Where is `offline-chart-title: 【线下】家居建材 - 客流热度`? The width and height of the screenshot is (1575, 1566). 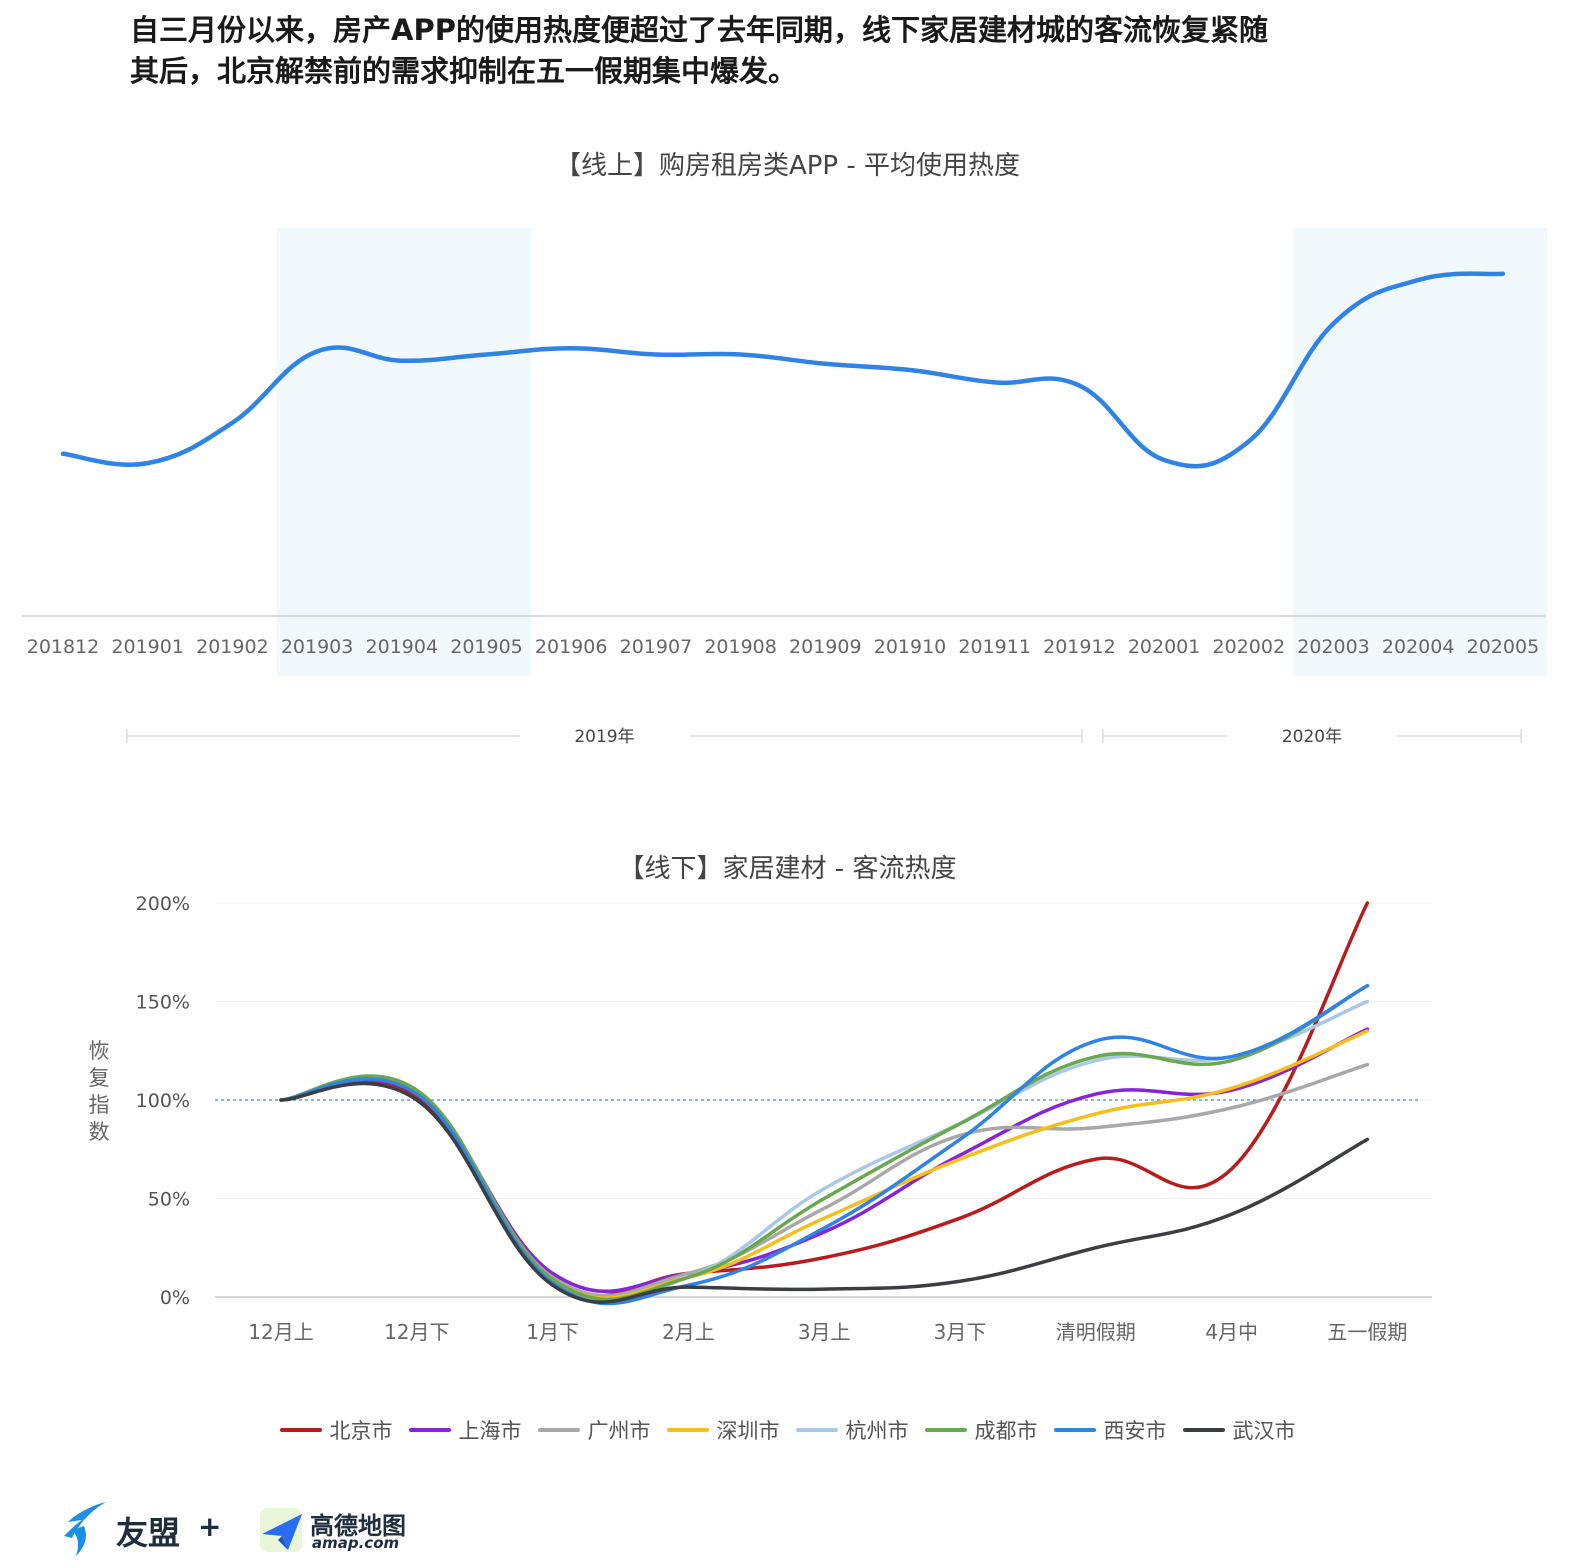
offline-chart-title: 【线下】家居建材 - 客流热度 is located at coordinates (787, 869).